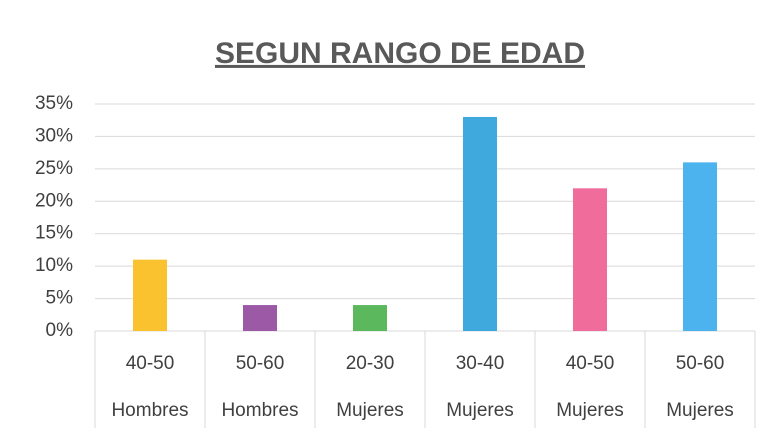 Image resolution: width=775 pixels, height=435 pixels. I want to click on y-tick-label: 0%, so click(60, 330).